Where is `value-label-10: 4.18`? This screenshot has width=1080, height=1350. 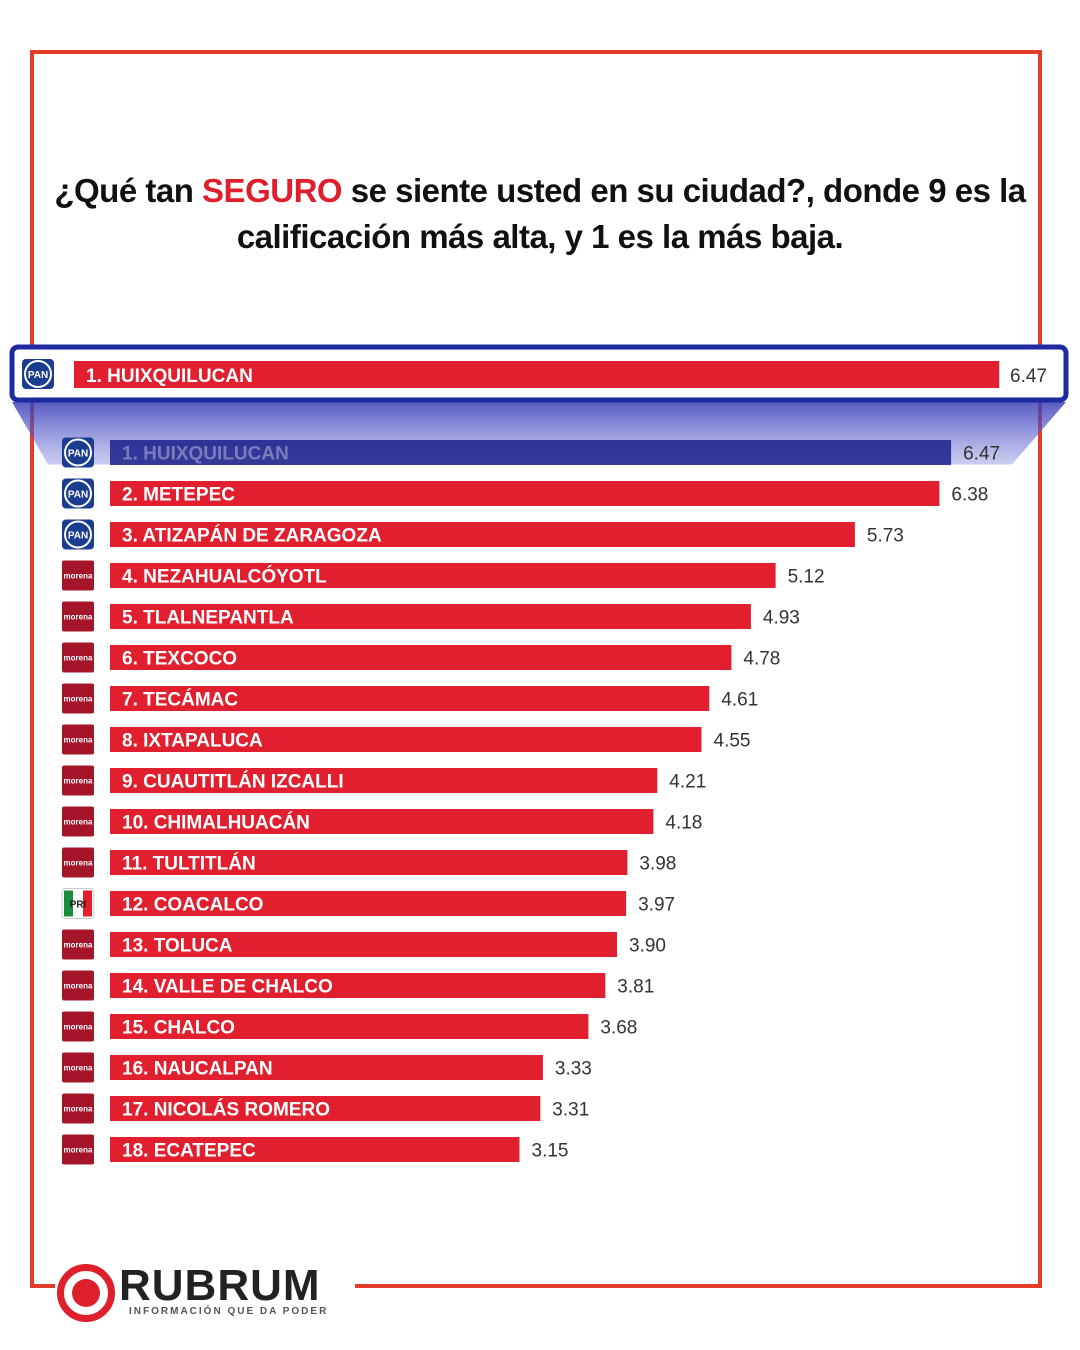 value-label-10: 4.18 is located at coordinates (683, 823).